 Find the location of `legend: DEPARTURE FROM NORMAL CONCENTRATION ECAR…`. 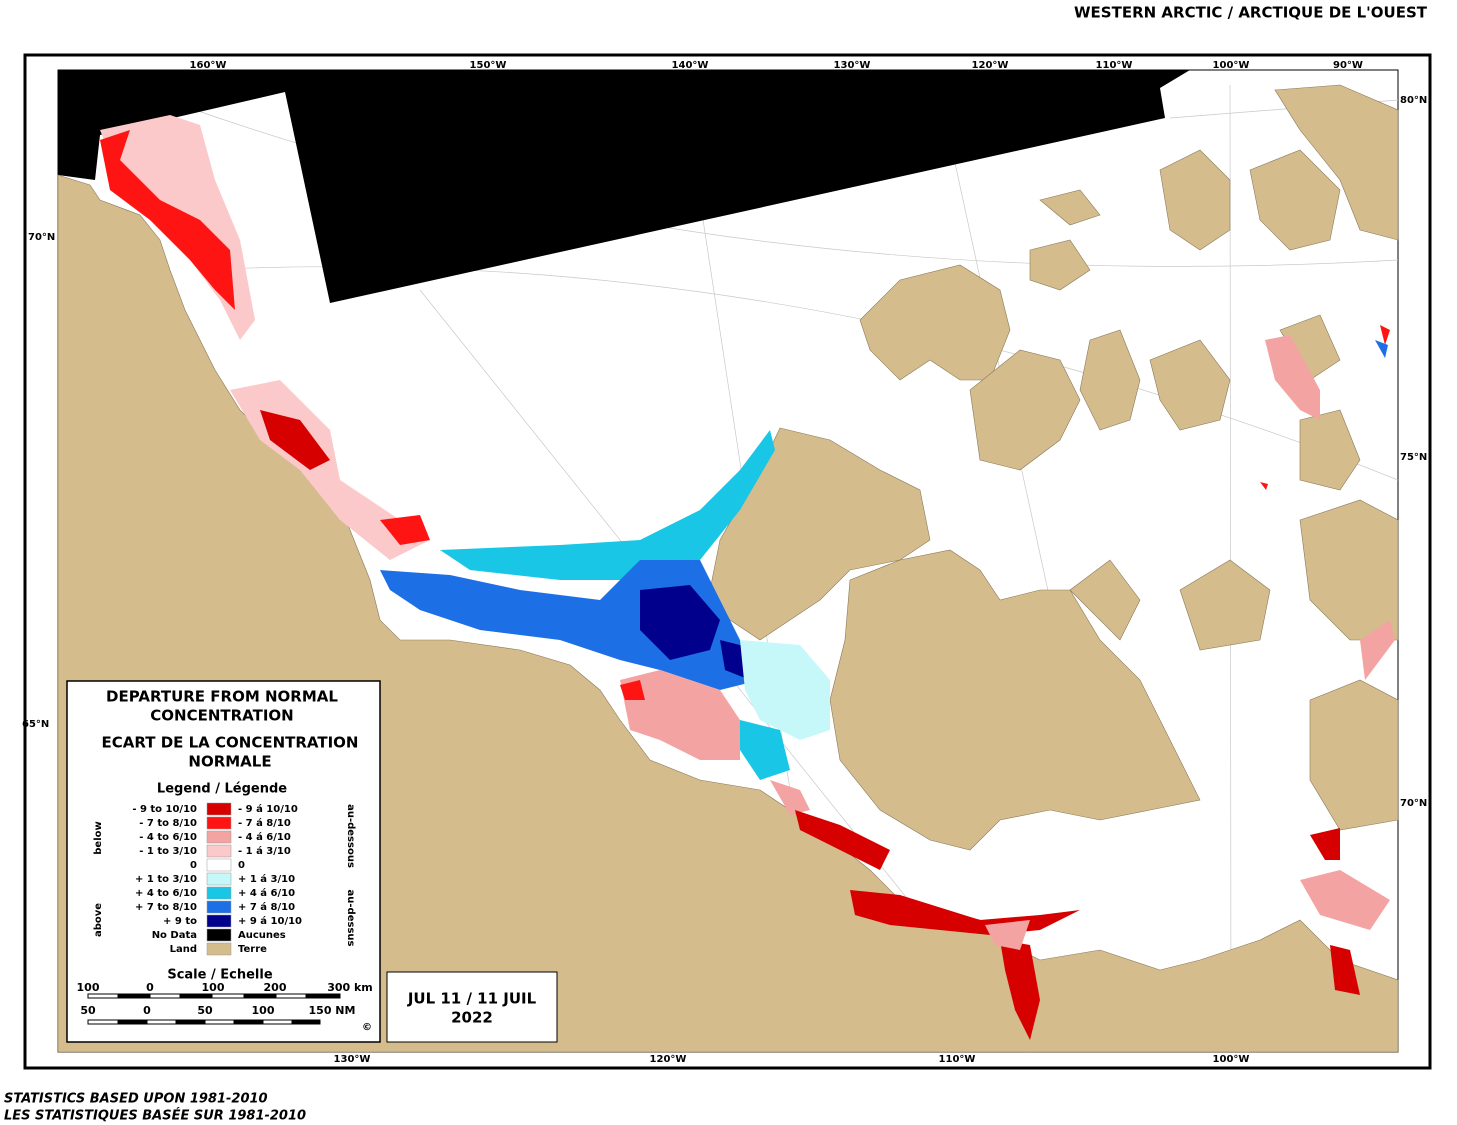

legend: DEPARTURE FROM NORMAL CONCENTRATION ECAR… is located at coordinates (223, 861).